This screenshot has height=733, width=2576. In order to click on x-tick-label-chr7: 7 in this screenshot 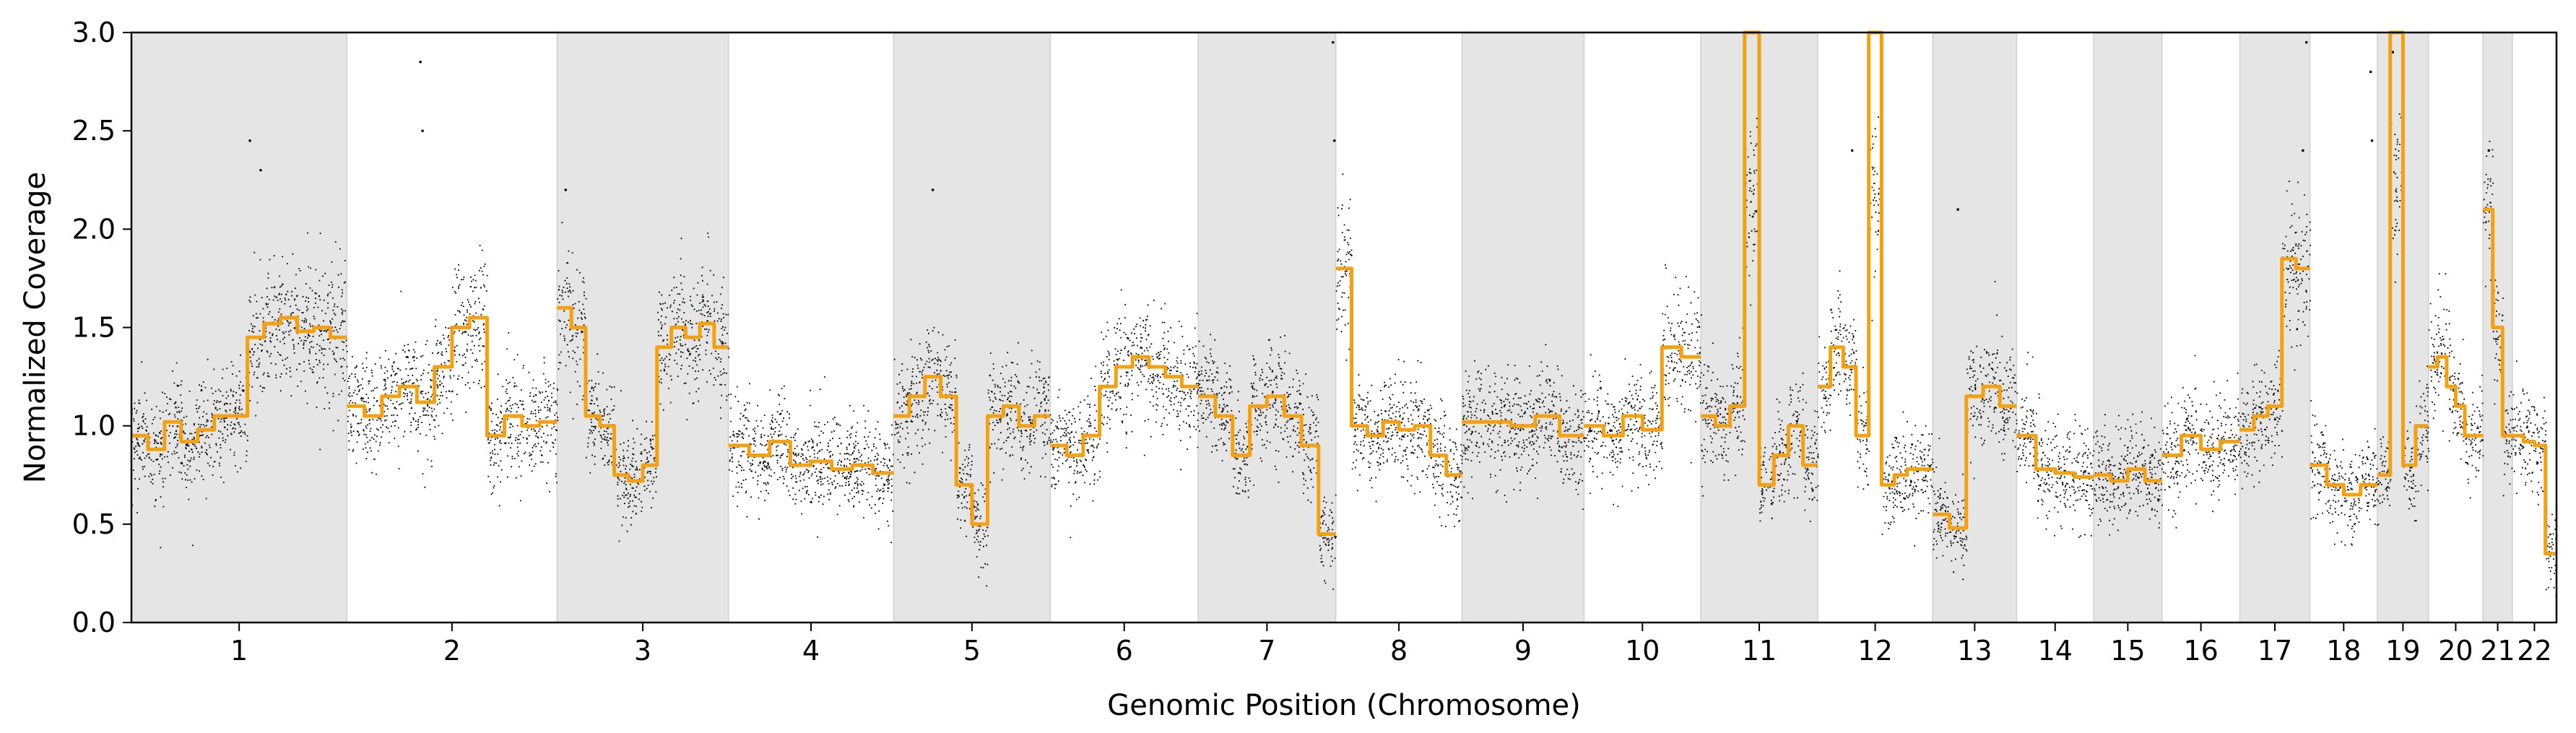, I will do `click(1266, 651)`.